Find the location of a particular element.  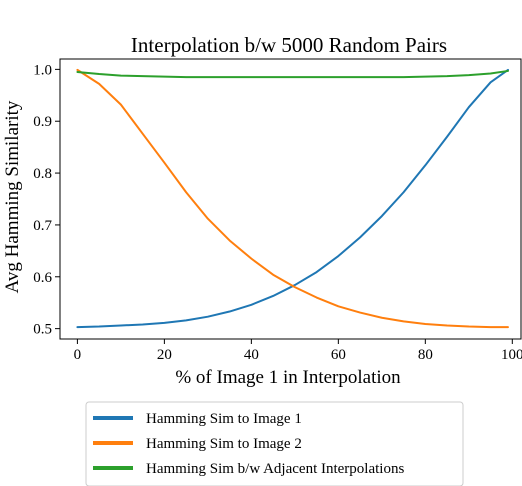

x-tick-label: 100 is located at coordinates (511, 355).